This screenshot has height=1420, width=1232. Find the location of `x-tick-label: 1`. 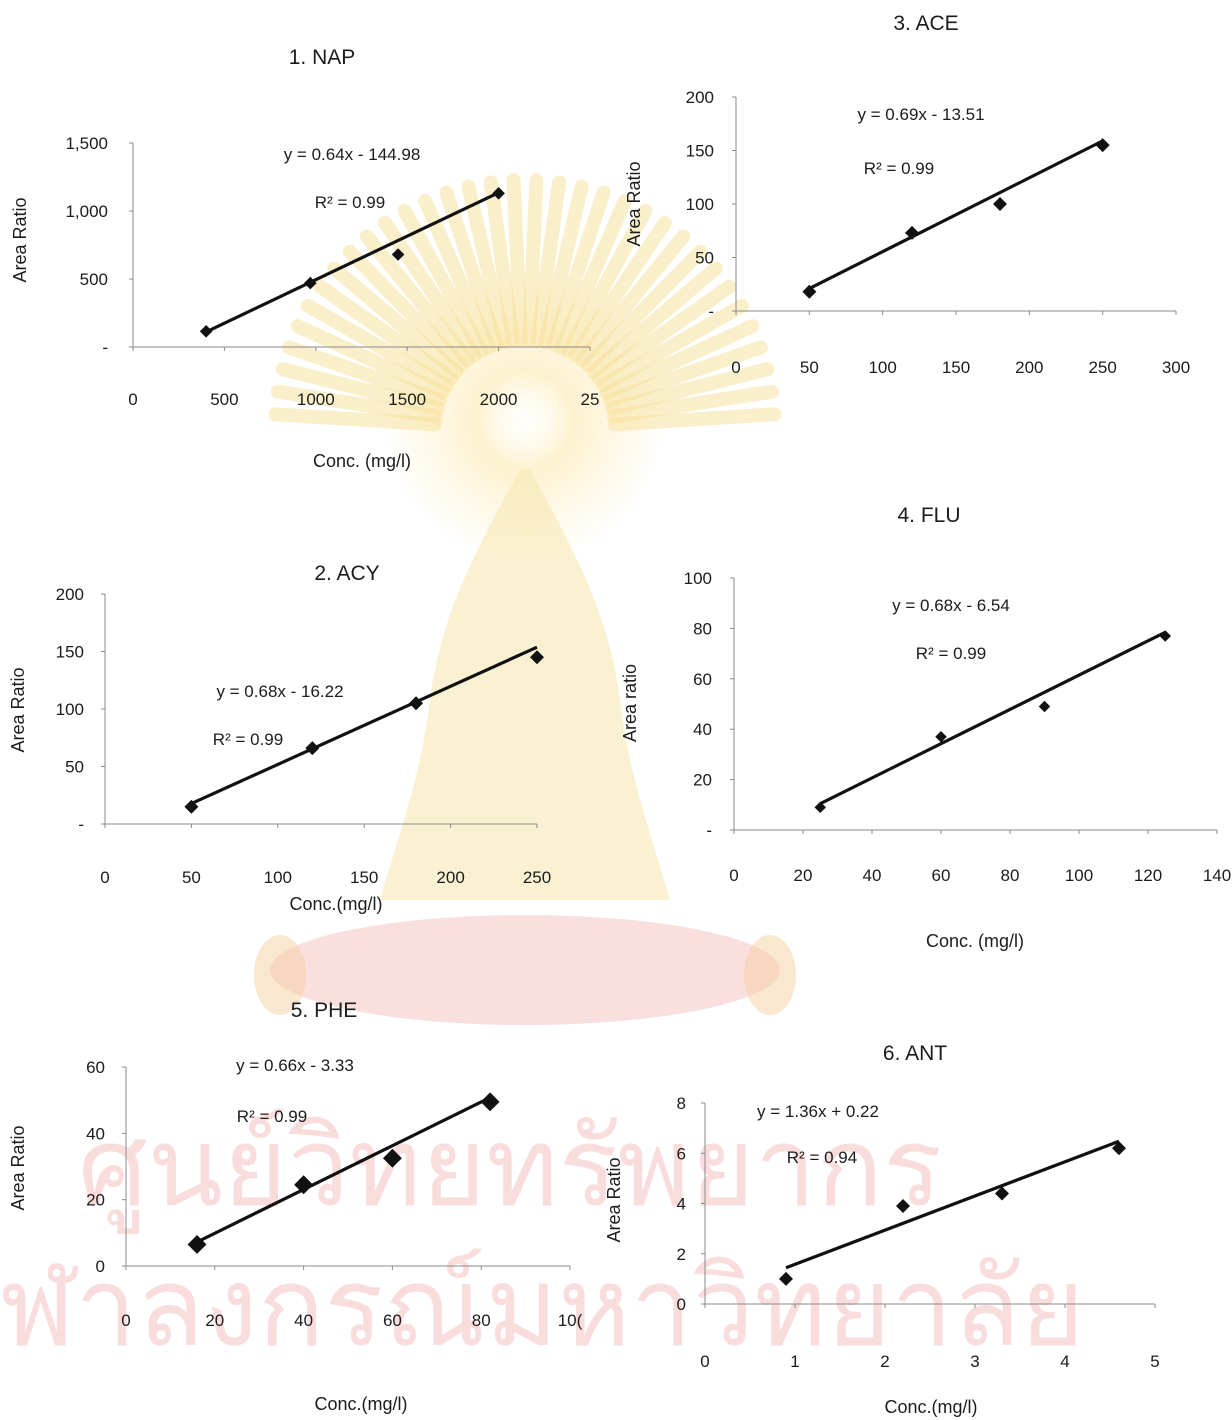

x-tick-label: 1 is located at coordinates (794, 1361).